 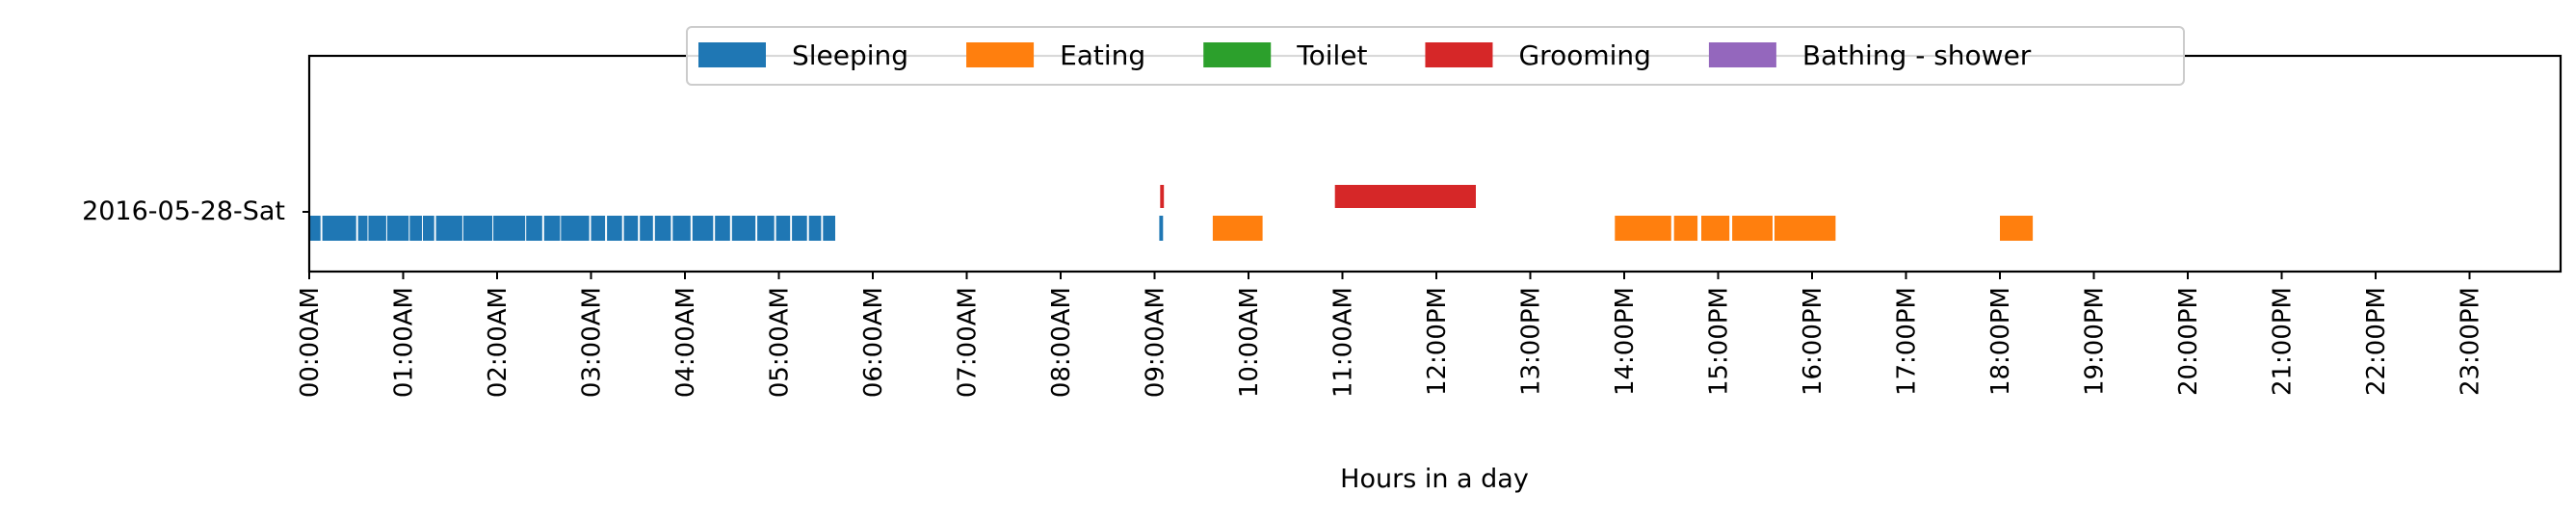 I want to click on x-tick-label: 22:00PM, so click(x=2376, y=341).